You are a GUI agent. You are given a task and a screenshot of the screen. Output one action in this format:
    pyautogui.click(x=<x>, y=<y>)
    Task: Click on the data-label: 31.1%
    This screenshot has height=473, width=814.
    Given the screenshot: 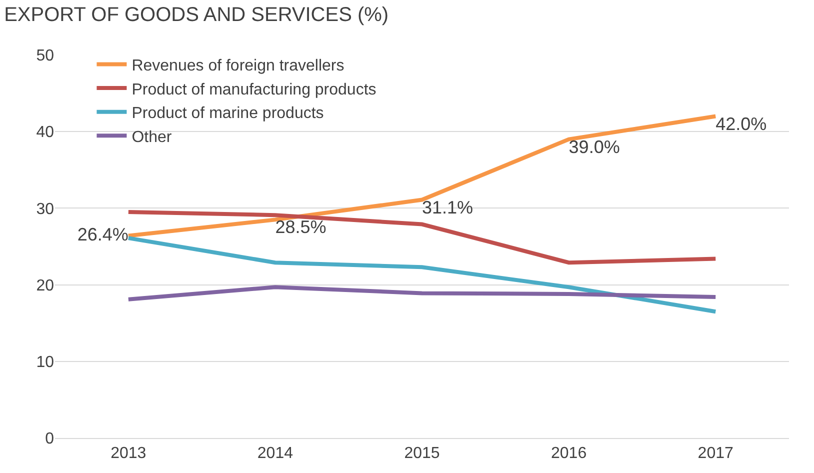 What is the action you would take?
    pyautogui.click(x=448, y=207)
    